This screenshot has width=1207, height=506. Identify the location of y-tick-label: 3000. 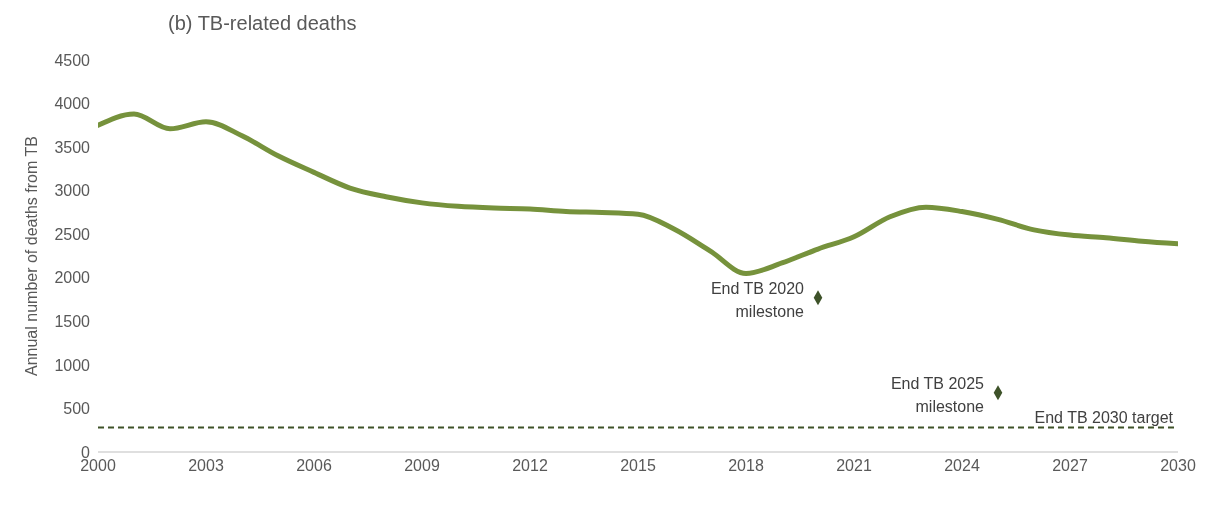
(72, 191).